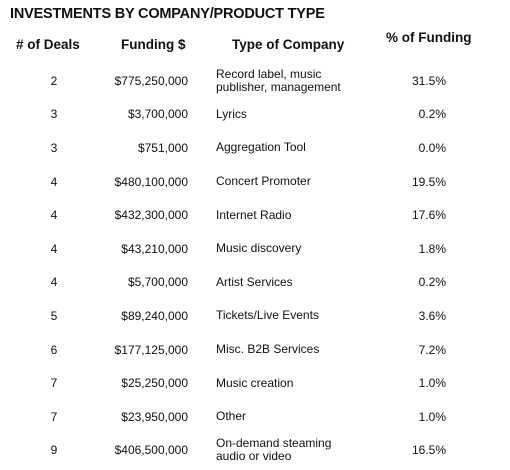 This screenshot has width=510, height=470. Describe the element at coordinates (432, 315) in the screenshot. I see `pct-cell: 3.6%` at that location.